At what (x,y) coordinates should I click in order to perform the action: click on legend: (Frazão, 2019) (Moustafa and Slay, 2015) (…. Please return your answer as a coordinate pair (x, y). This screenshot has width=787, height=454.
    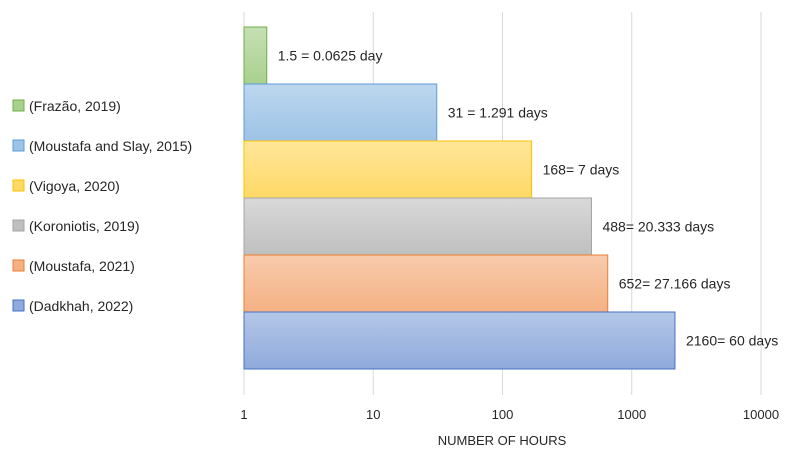
    Looking at the image, I should click on (102, 206).